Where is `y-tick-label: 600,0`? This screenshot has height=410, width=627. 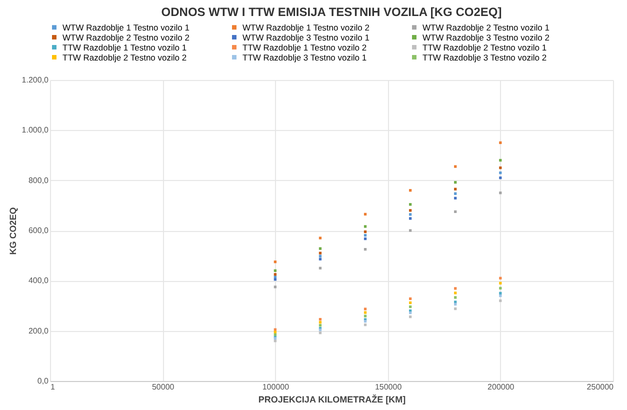 y-tick-label: 600,0 is located at coordinates (39, 230).